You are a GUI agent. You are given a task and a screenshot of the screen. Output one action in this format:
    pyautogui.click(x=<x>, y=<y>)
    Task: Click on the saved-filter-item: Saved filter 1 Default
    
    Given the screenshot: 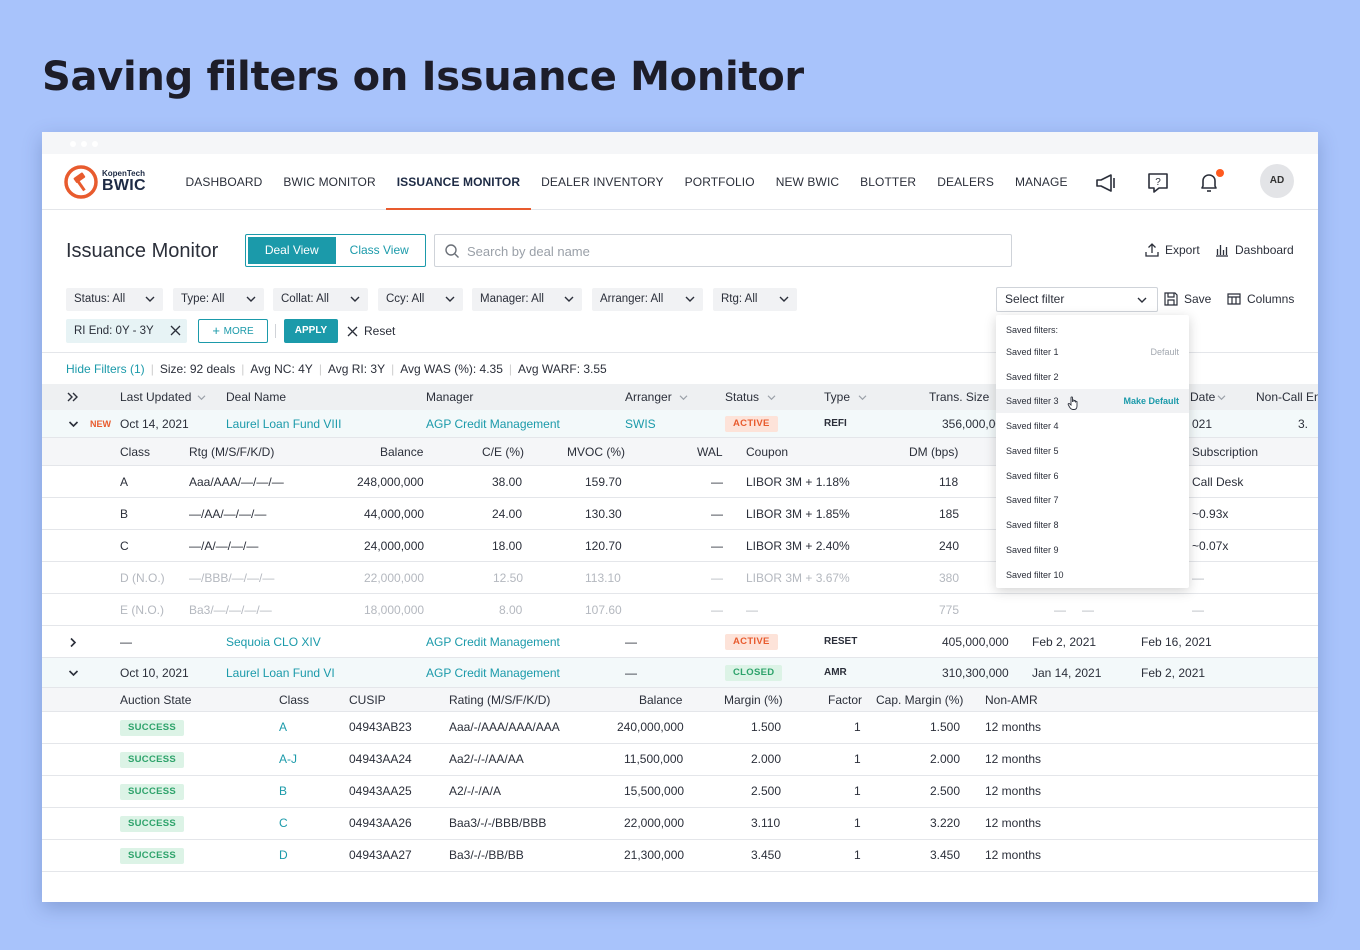 What is the action you would take?
    pyautogui.click(x=1092, y=352)
    